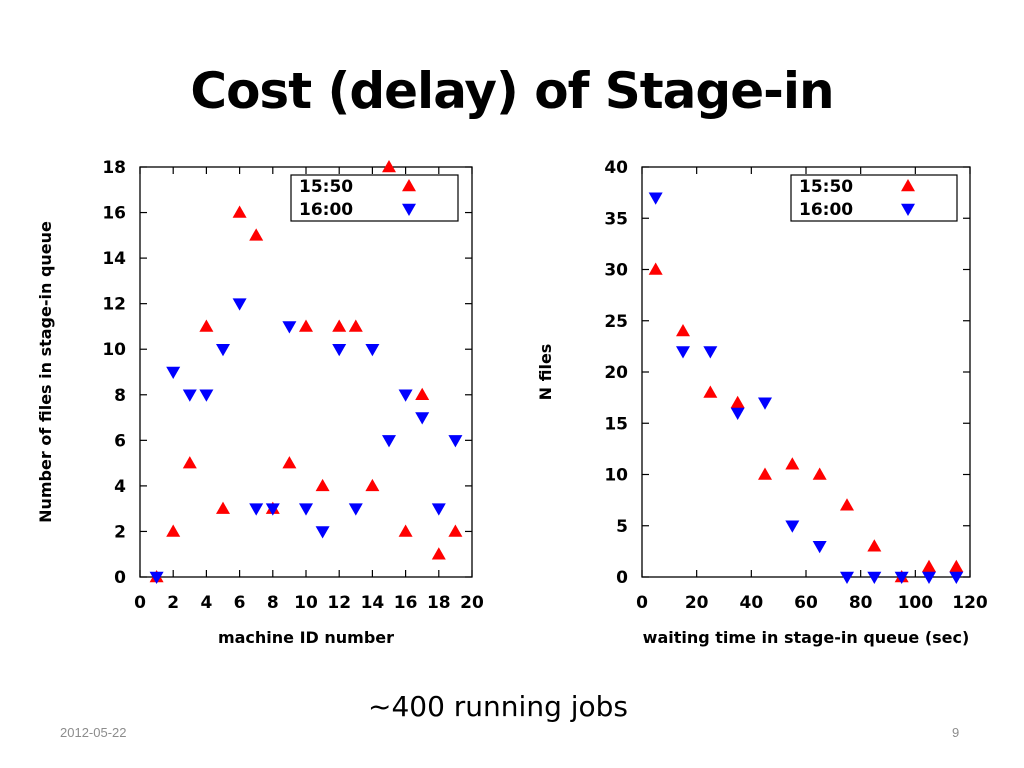 This screenshot has width=1024, height=768. What do you see at coordinates (545, 372) in the screenshot?
I see `y-axis-label: N files` at bounding box center [545, 372].